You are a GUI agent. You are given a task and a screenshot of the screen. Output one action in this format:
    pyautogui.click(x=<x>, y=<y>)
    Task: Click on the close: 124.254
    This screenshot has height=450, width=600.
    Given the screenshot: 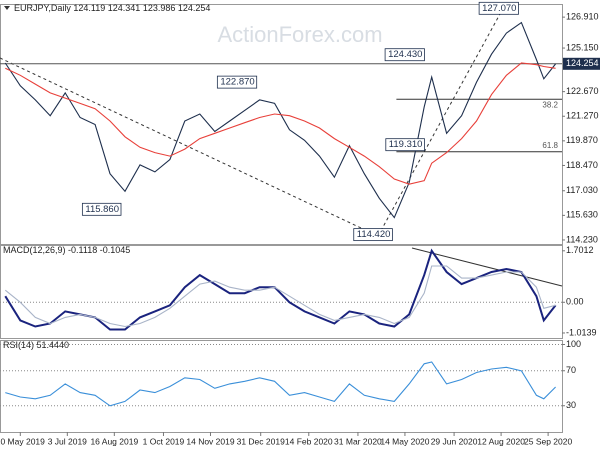 What is the action you would take?
    pyautogui.click(x=194, y=8)
    